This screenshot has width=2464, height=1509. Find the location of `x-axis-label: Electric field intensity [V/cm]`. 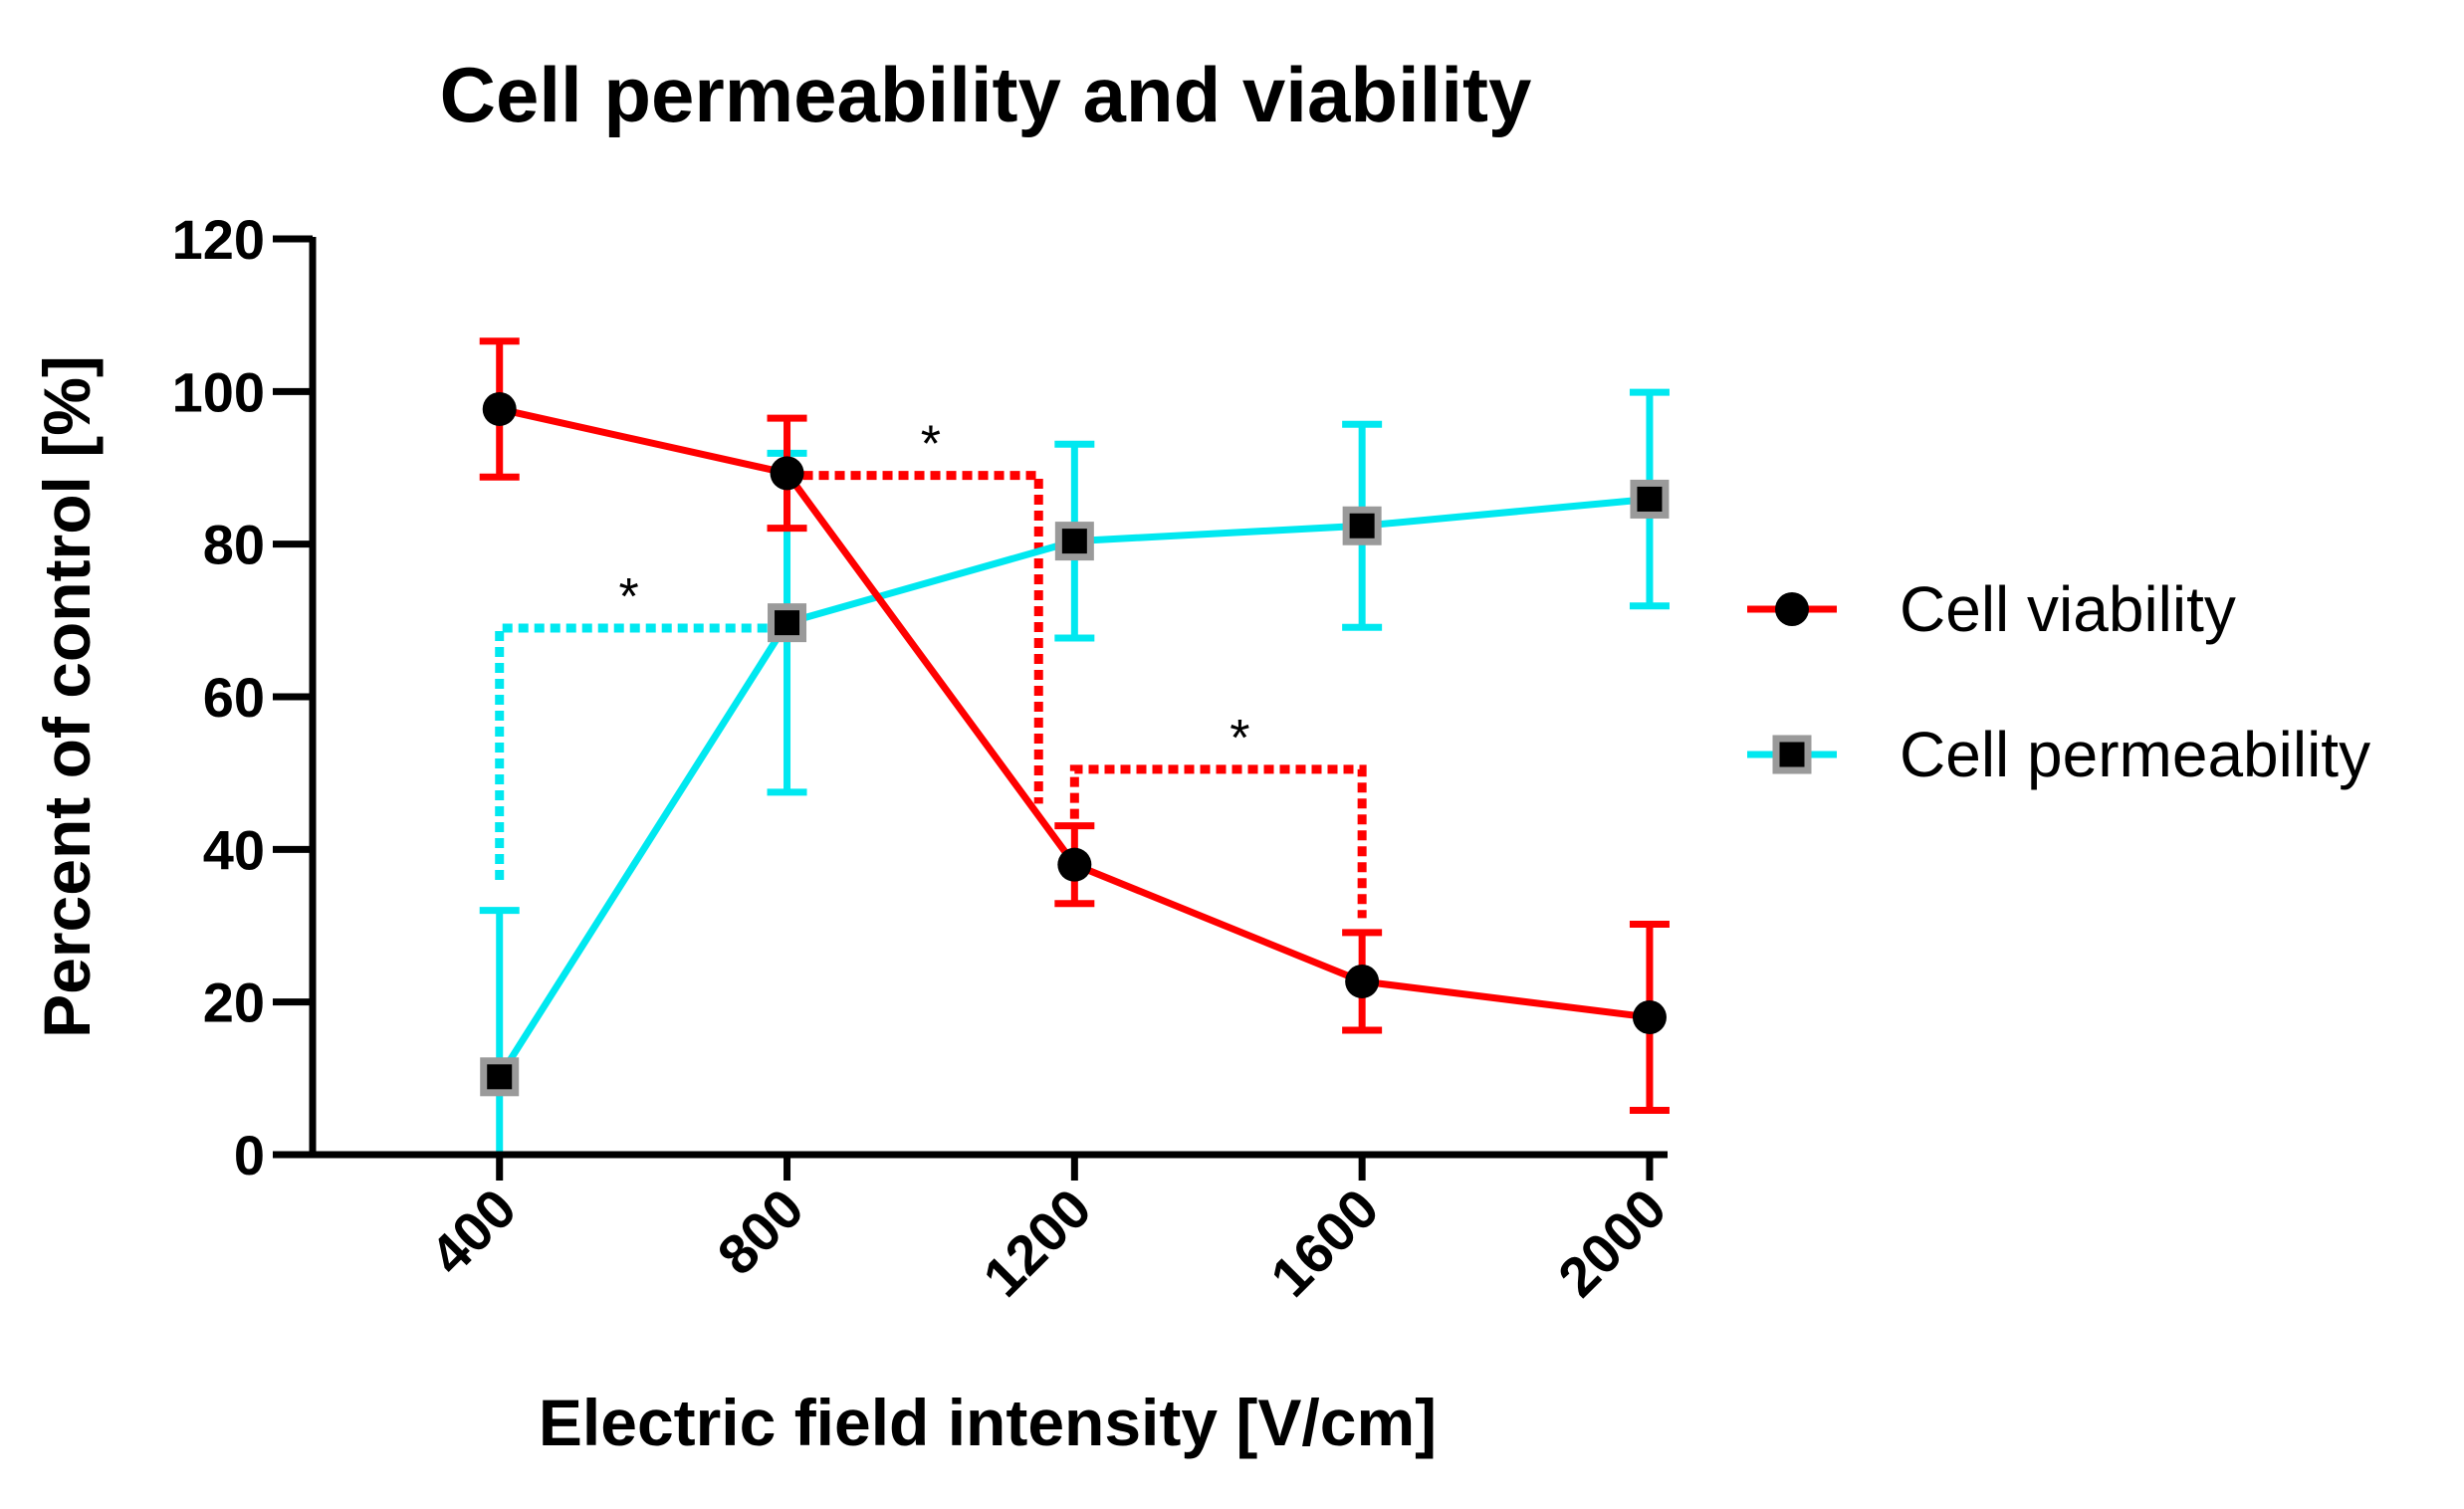

x-axis-label: Electric field intensity [V/cm] is located at coordinates (988, 1422).